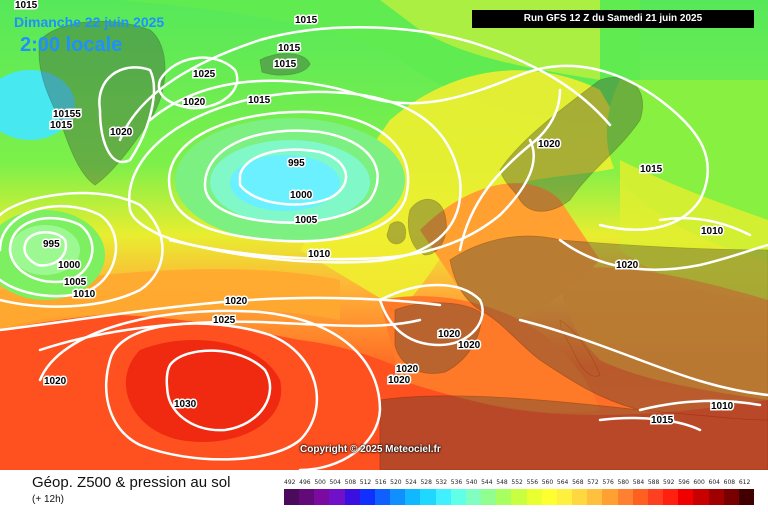 This screenshot has height=512, width=768. What do you see at coordinates (669, 482) in the screenshot?
I see `legend-tick: 592` at bounding box center [669, 482].